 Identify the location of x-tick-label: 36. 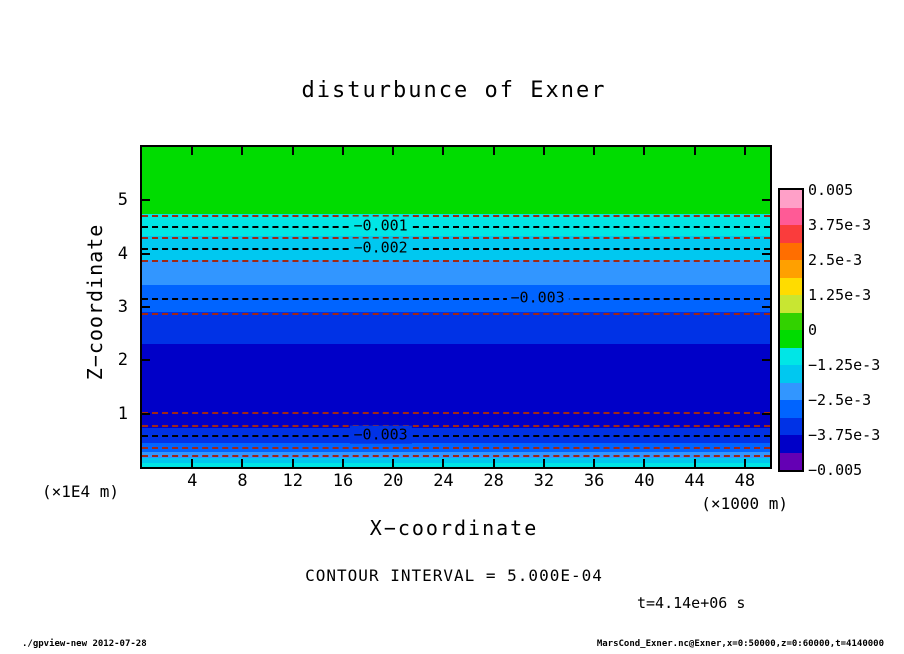
(594, 481).